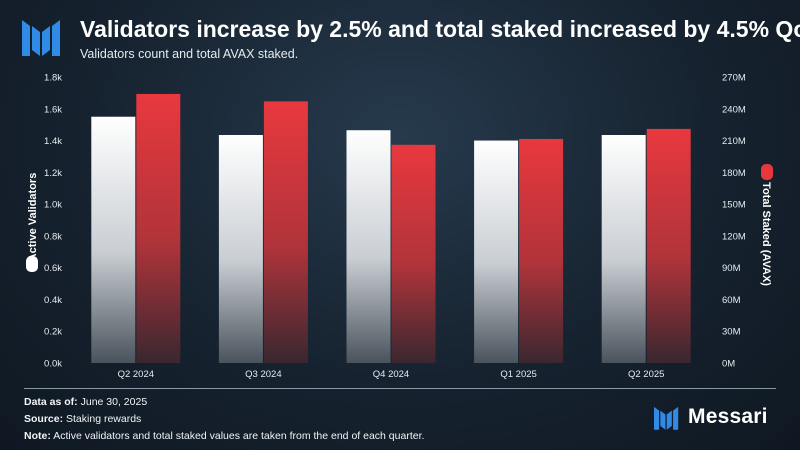 The height and width of the screenshot is (450, 800). What do you see at coordinates (189, 54) in the screenshot?
I see `chart-subtitle: Validators count and total AVAX staked.` at bounding box center [189, 54].